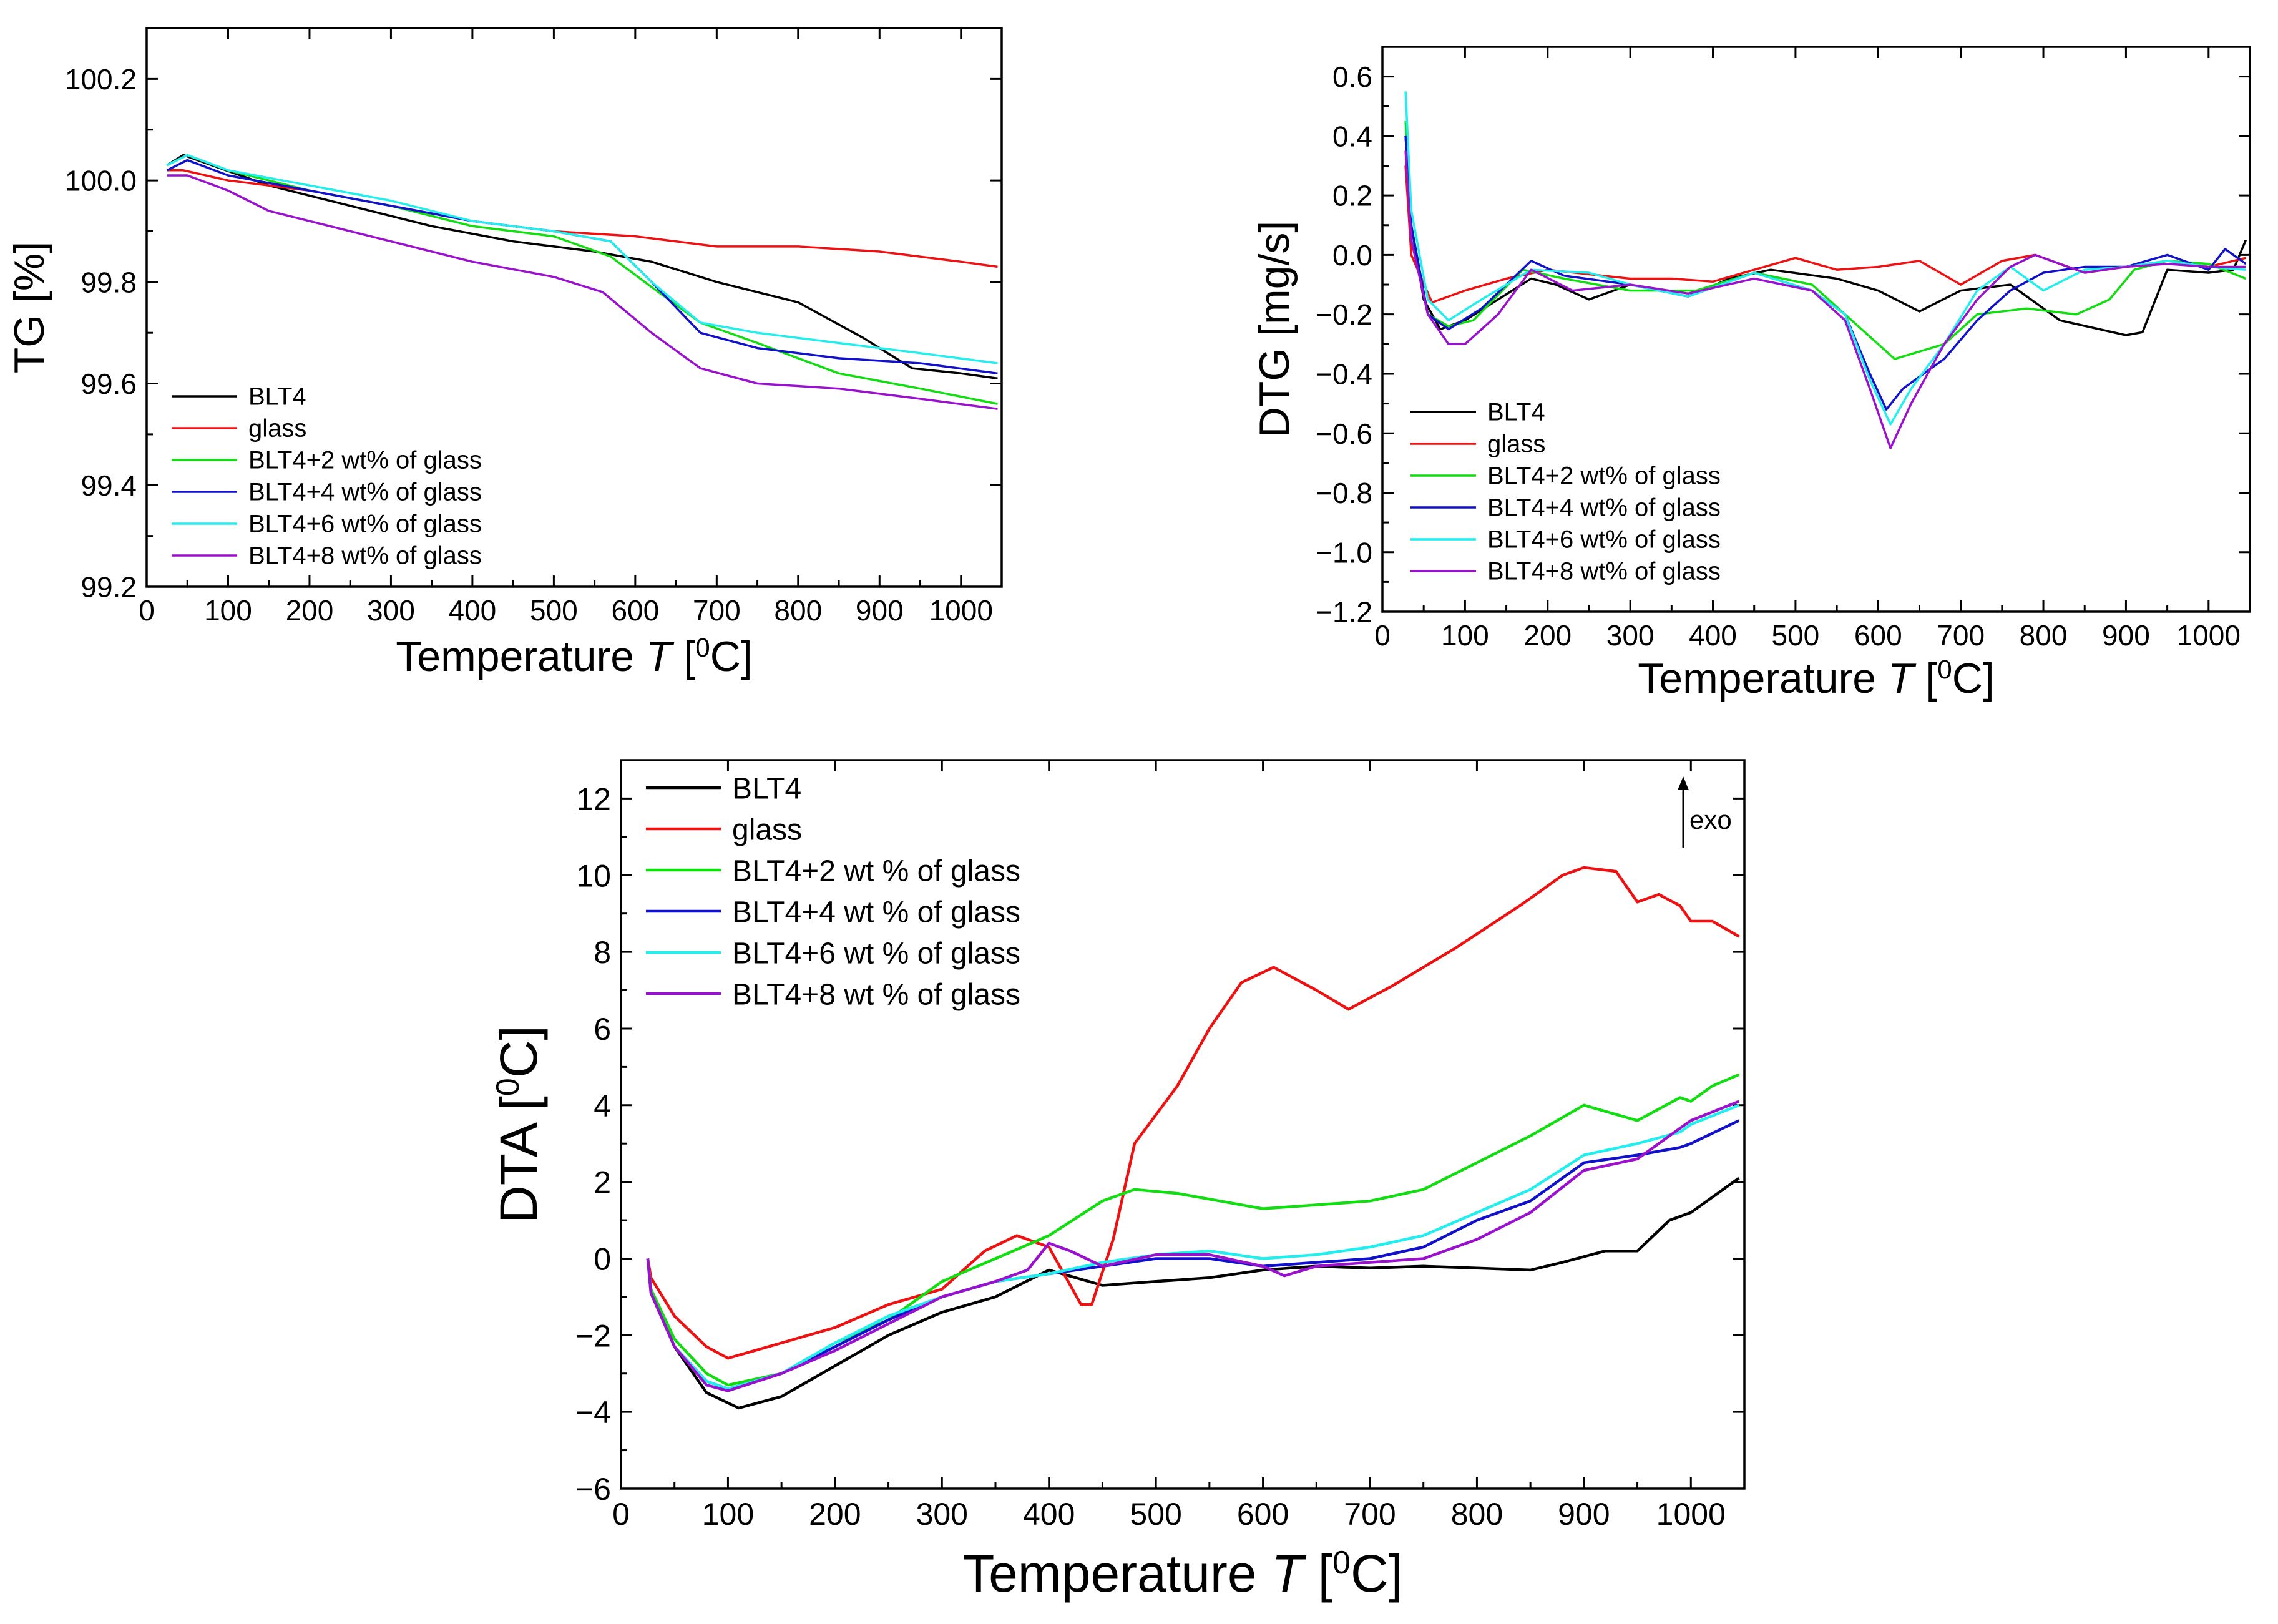 This screenshot has height=1624, width=2278. I want to click on tg-plot-frame, so click(574, 307).